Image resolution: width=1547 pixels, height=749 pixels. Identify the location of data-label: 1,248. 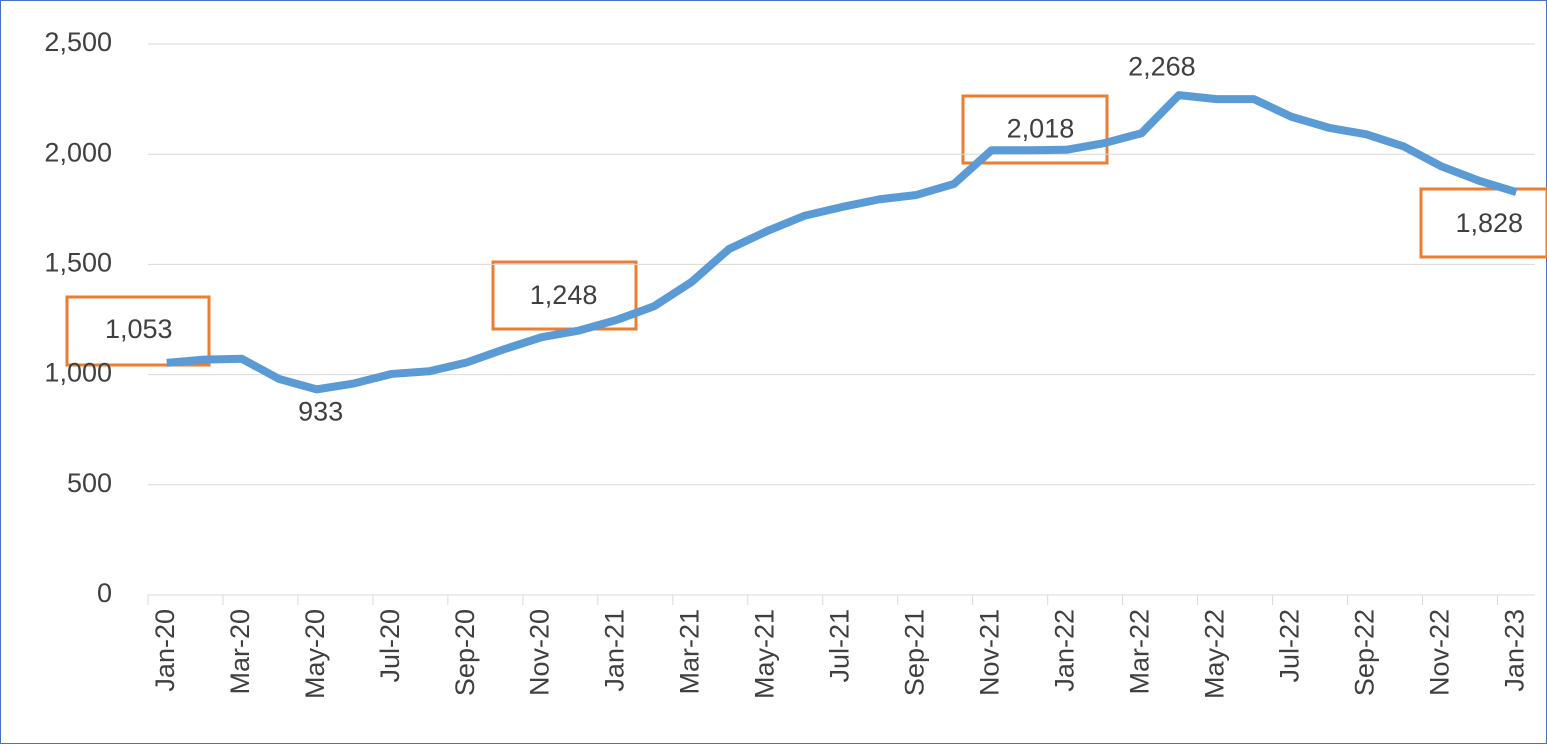
(564, 295).